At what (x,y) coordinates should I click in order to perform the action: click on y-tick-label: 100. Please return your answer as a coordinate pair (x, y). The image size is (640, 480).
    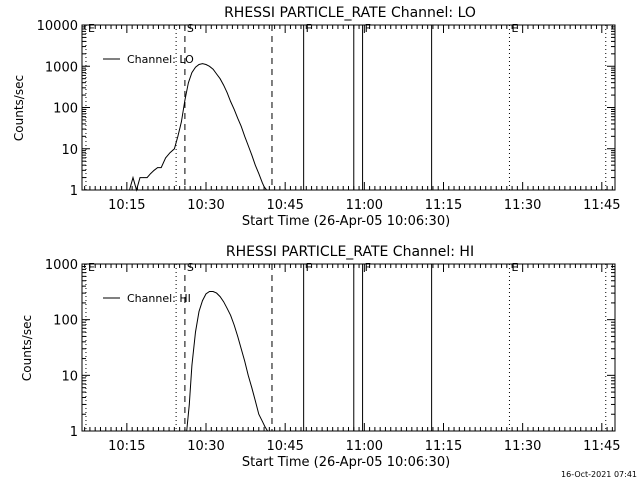
    Looking at the image, I should click on (65, 321).